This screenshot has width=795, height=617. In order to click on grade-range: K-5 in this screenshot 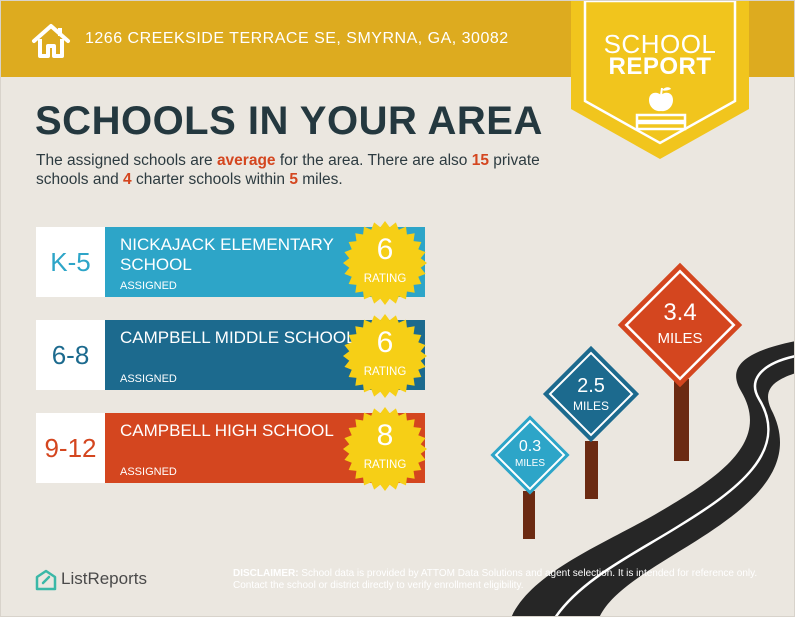, I will do `click(70, 262)`.